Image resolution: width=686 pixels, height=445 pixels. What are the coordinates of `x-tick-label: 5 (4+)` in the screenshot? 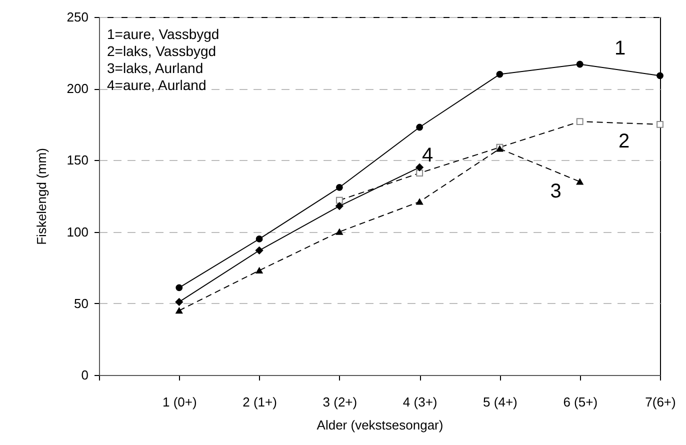 It's located at (500, 402).